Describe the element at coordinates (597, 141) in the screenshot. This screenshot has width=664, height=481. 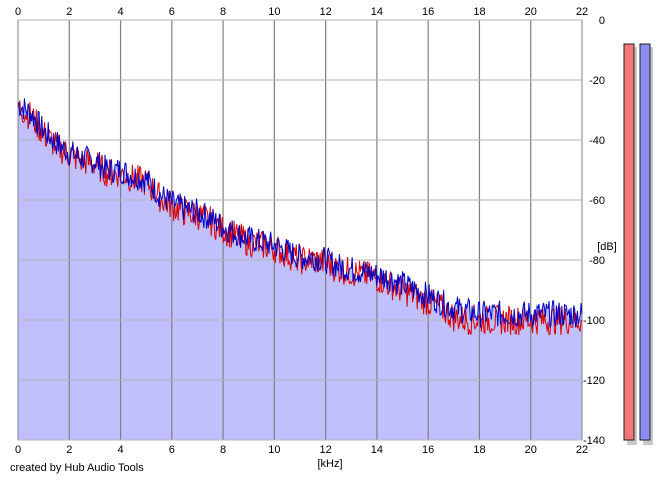
I see `y-tick-label: -40` at that location.